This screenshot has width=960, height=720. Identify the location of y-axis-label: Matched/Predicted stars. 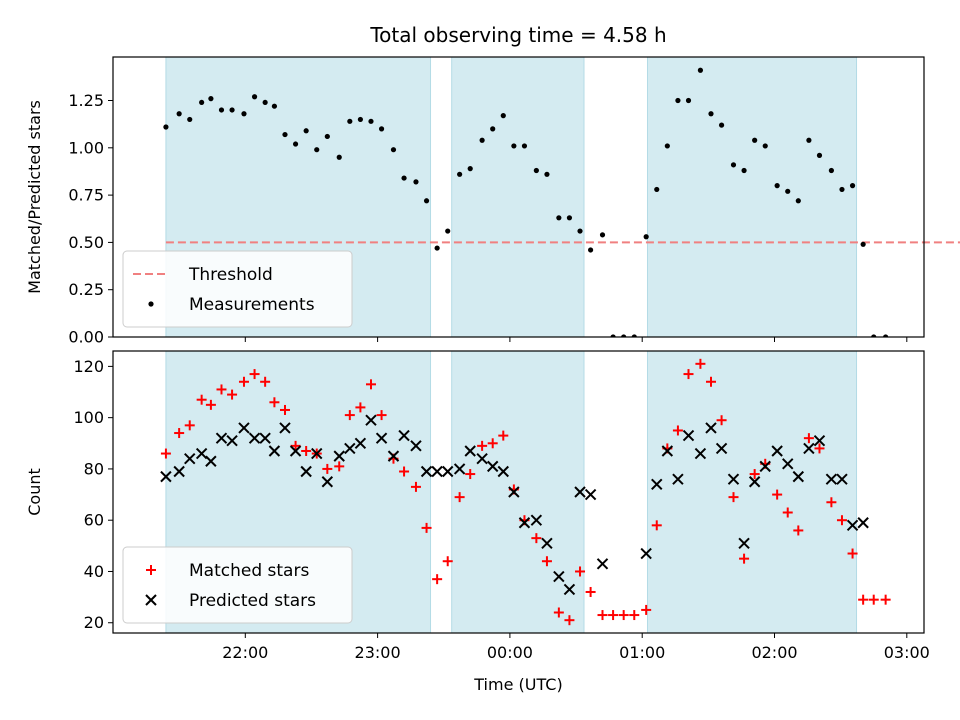
(34, 197).